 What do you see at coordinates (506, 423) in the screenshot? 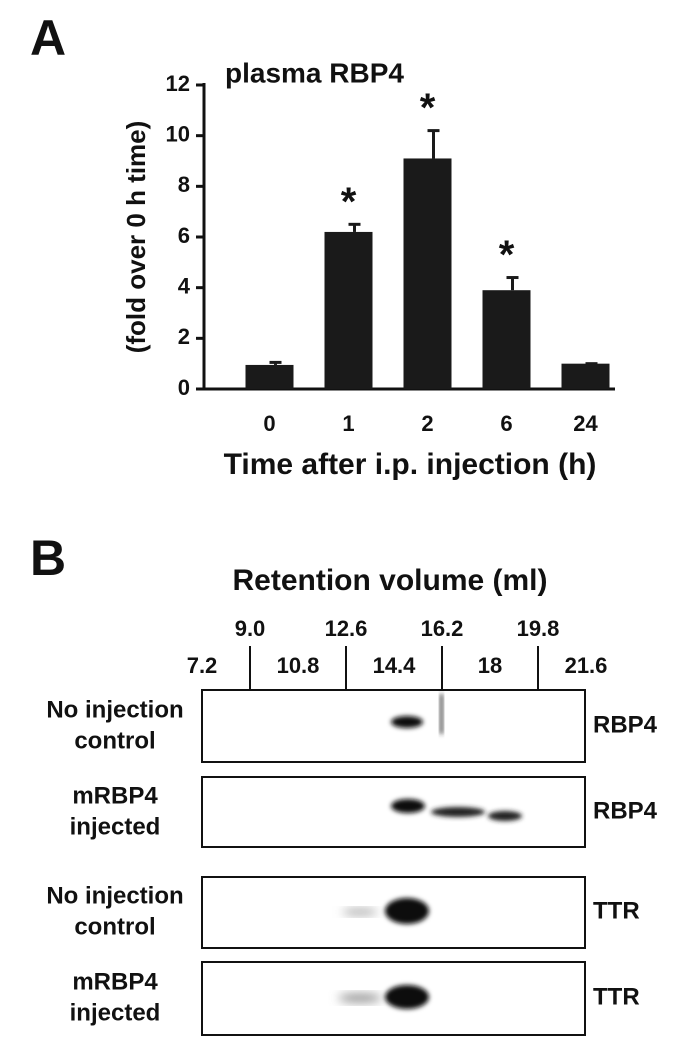
I see `x-tick-label: 6` at bounding box center [506, 423].